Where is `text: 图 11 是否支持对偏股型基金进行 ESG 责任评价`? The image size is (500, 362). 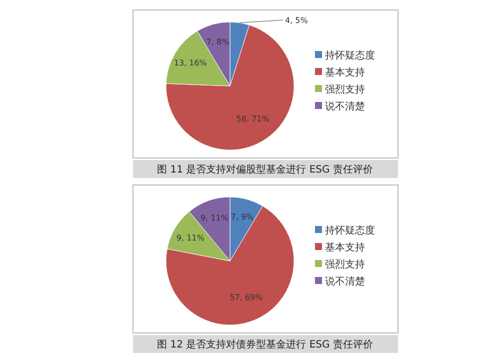
text: 图 11 是否支持对偏股型基金进行 ESG 责任评价 is located at coordinates (265, 170).